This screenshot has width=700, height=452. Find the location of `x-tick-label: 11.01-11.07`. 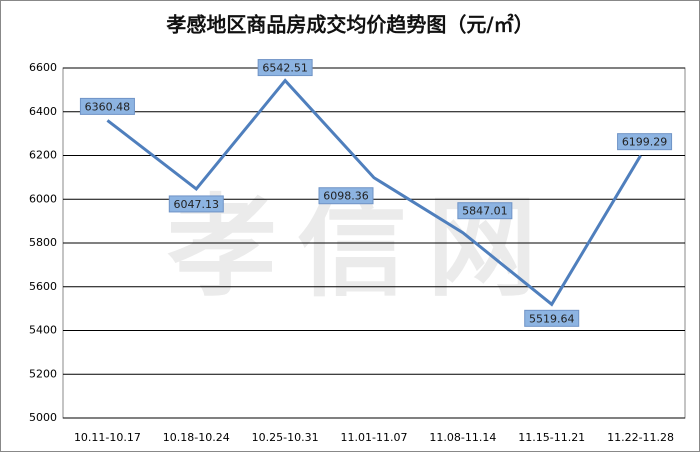

x-tick-label: 11.01-11.07 is located at coordinates (374, 437).